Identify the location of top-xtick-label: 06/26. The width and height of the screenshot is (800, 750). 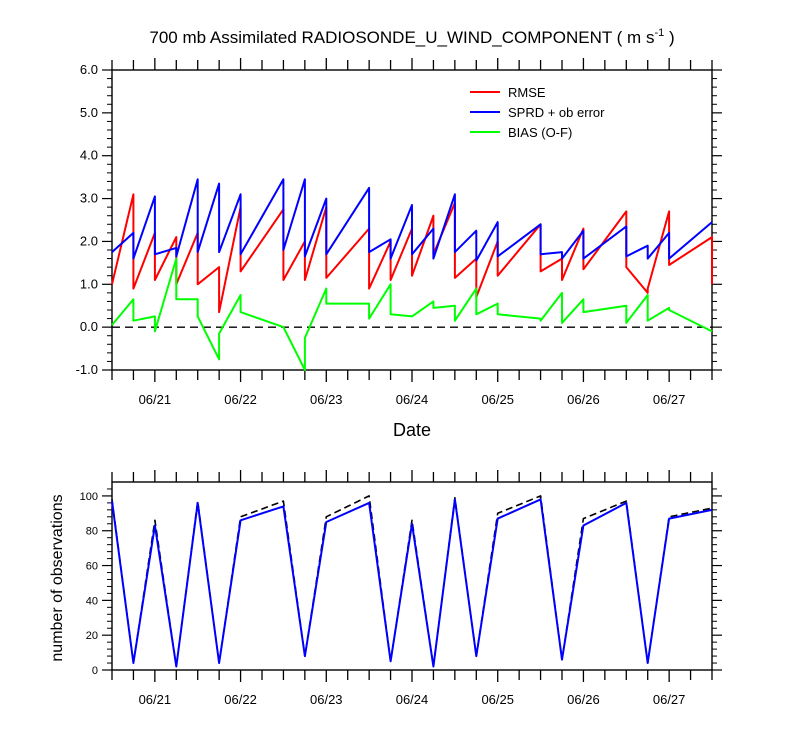
(583, 399).